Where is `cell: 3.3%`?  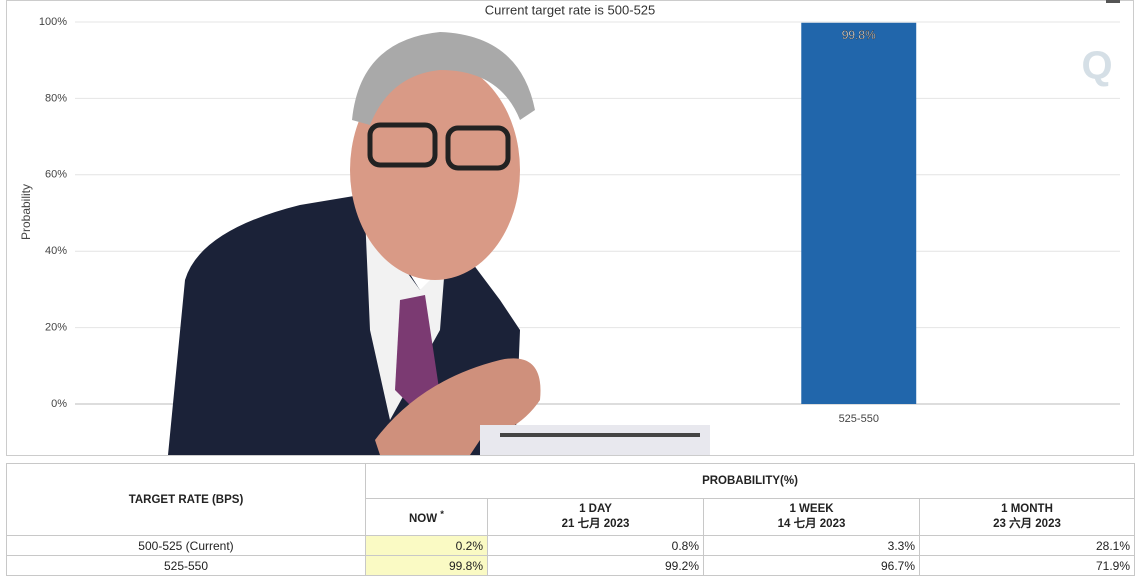
cell: 3.3% is located at coordinates (811, 545).